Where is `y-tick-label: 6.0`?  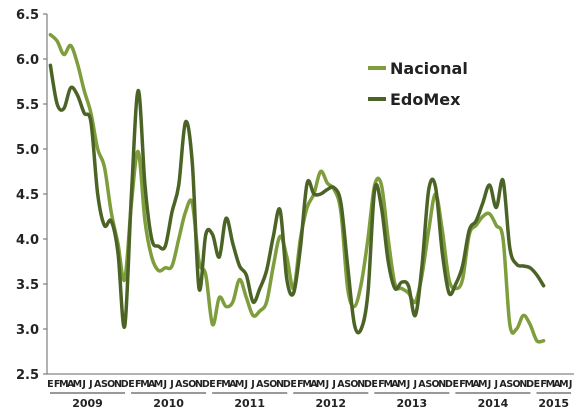 y-tick-label: 6.0 is located at coordinates (27, 60).